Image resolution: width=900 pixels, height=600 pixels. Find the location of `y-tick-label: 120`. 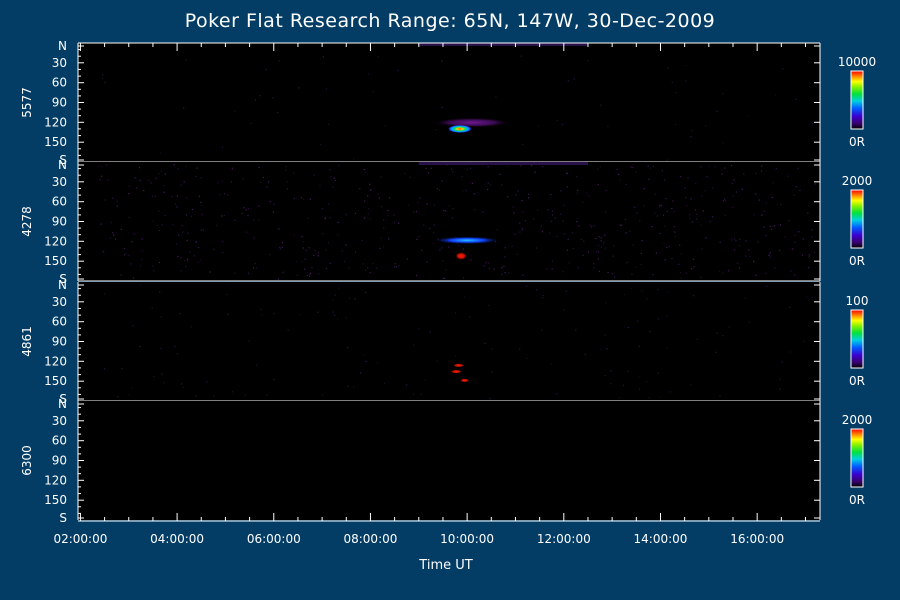

y-tick-label: 120 is located at coordinates (55, 241).